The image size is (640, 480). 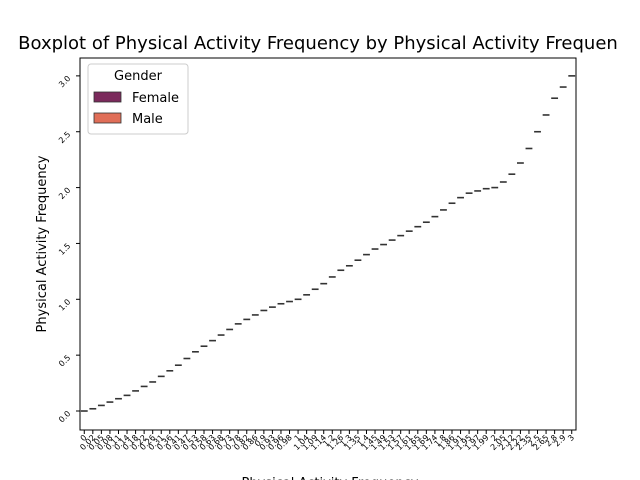 What do you see at coordinates (138, 76) in the screenshot?
I see `legend-title: Gender` at bounding box center [138, 76].